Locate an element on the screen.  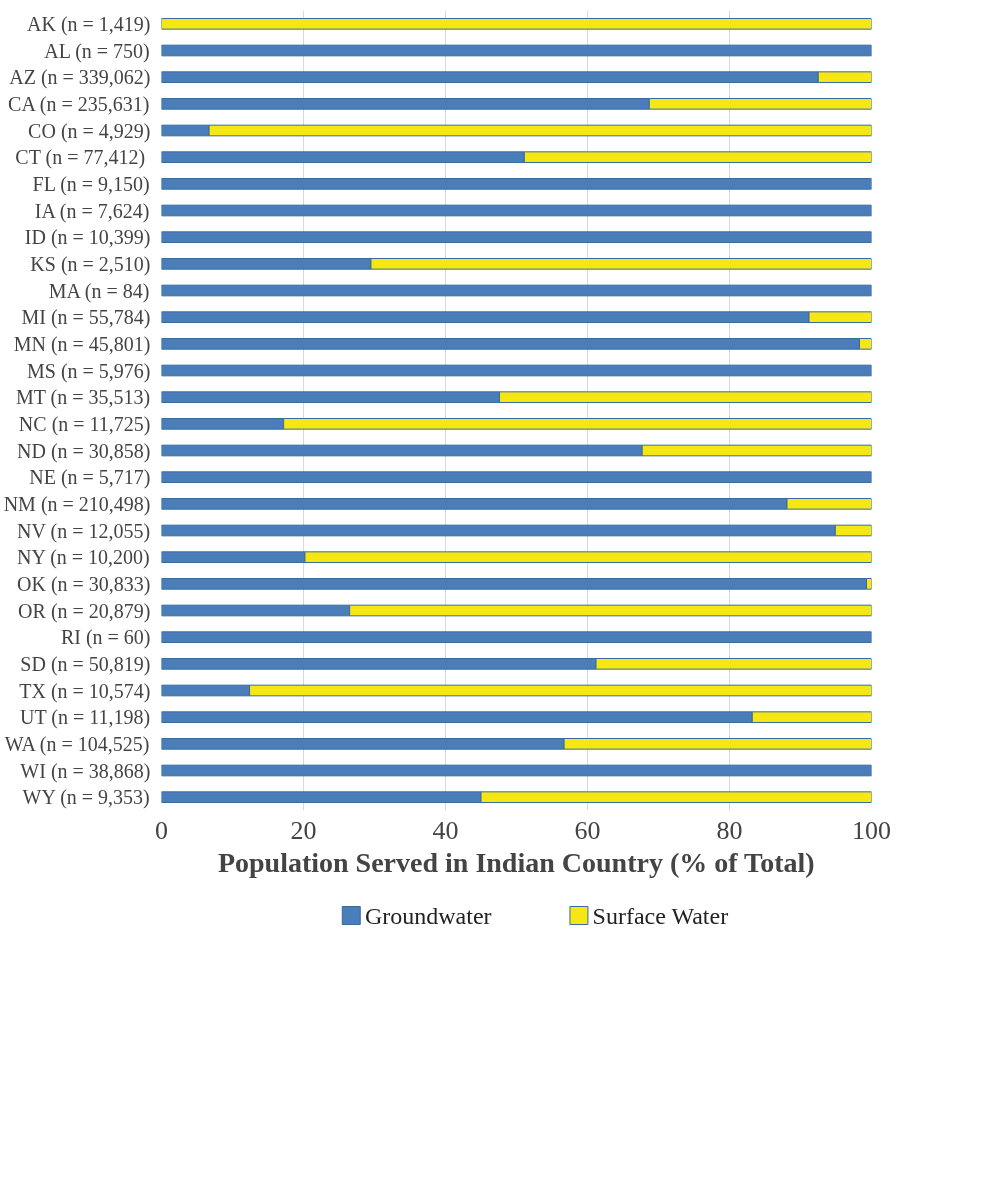
y-tick-label: OR (n = 20,879) is located at coordinates (84, 611).